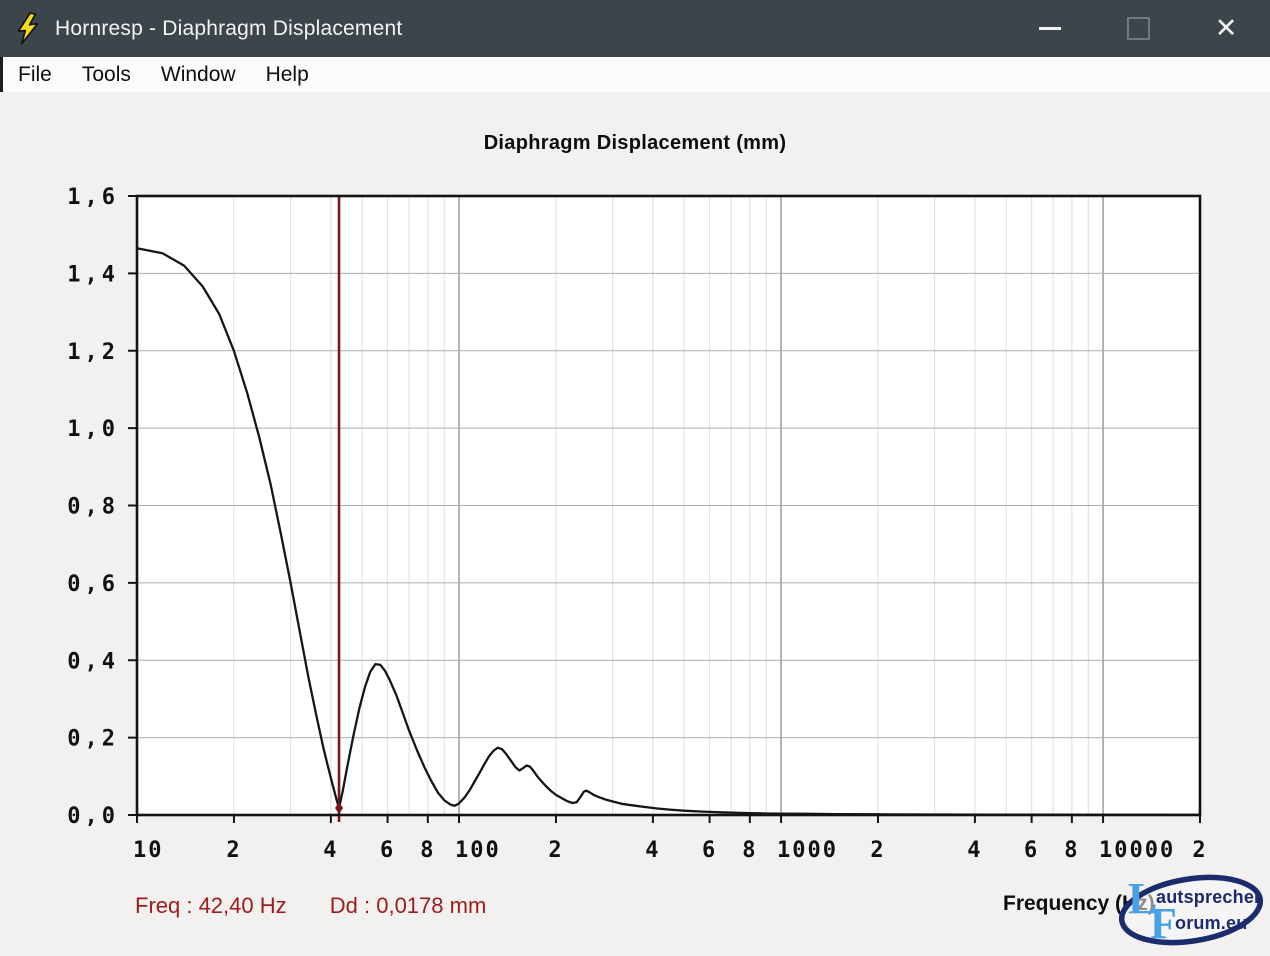 The width and height of the screenshot is (1270, 956). Describe the element at coordinates (93, 352) in the screenshot. I see `y-tick-label: 1,2` at that location.